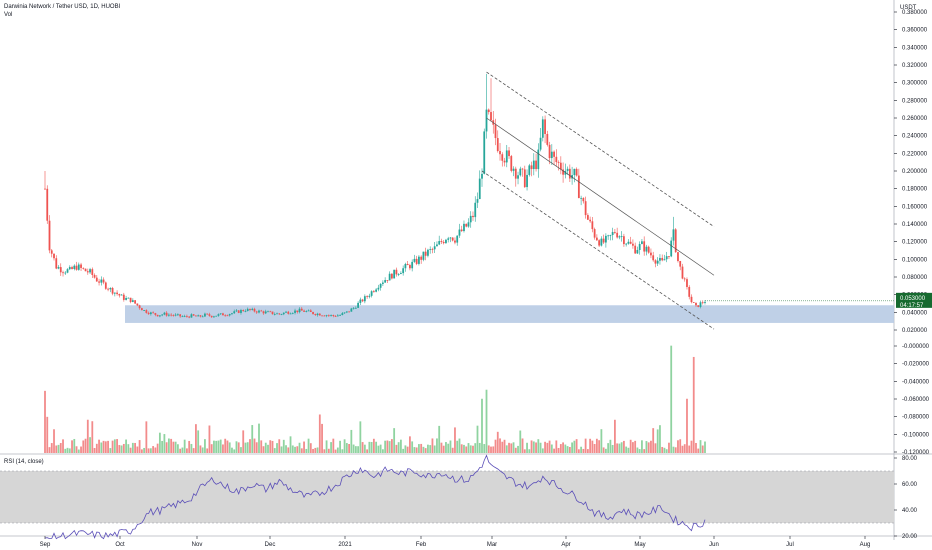 This screenshot has width=932, height=550. Describe the element at coordinates (916, 382) in the screenshot. I see `volume-tick-label: -0.040000` at that location.